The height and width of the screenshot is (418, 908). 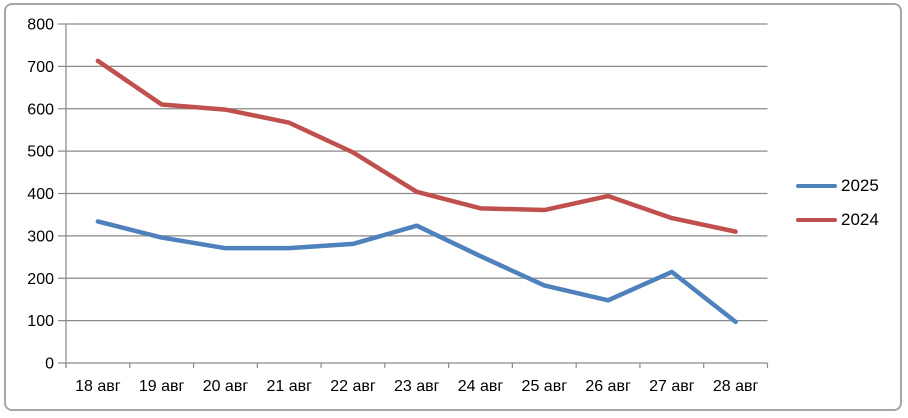 What do you see at coordinates (353, 386) in the screenshot?
I see `x-tick-label: 22 авг` at bounding box center [353, 386].